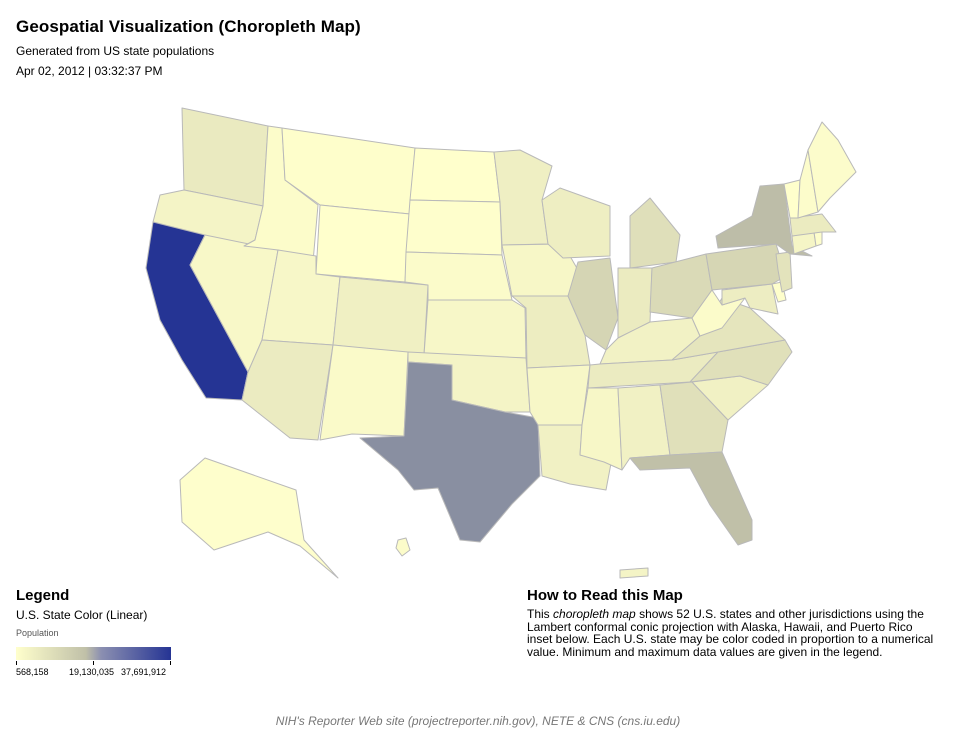 The height and width of the screenshot is (737, 956). What do you see at coordinates (813, 225) in the screenshot?
I see `state-MA` at bounding box center [813, 225].